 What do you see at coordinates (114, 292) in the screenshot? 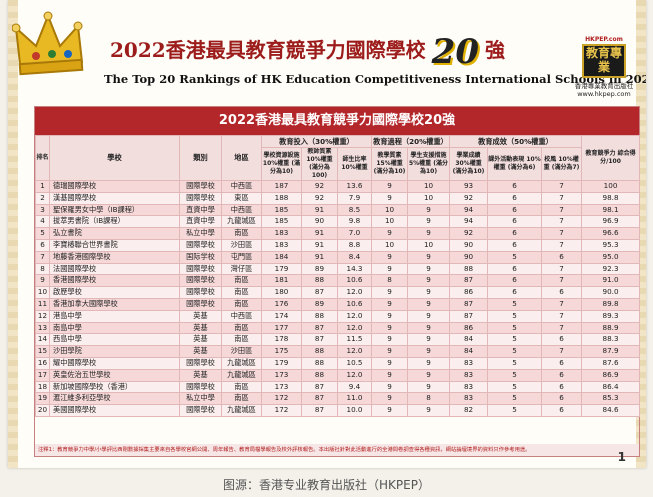
I see `cell-school: 啟歷學校` at bounding box center [114, 292].